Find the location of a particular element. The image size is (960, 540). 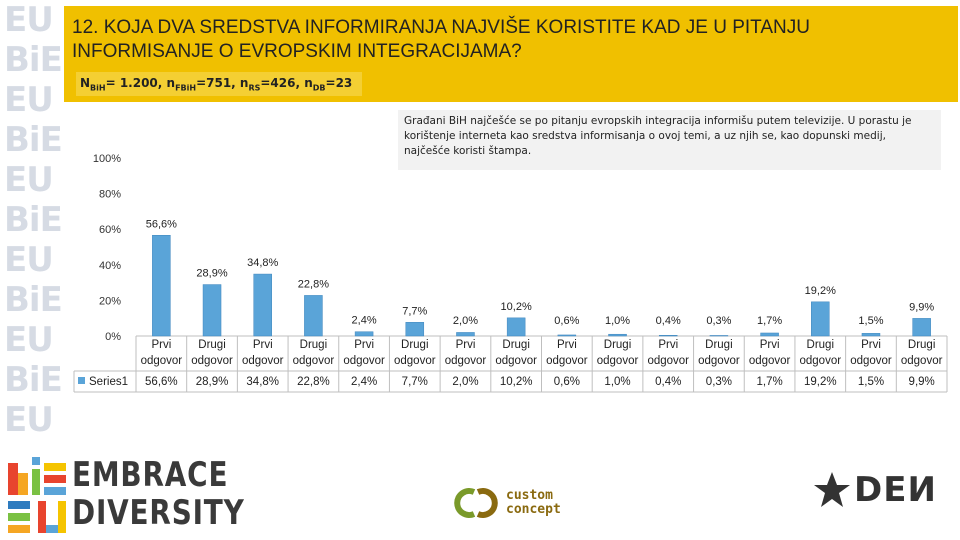

table-cell-value: 10,2% is located at coordinates (516, 382).